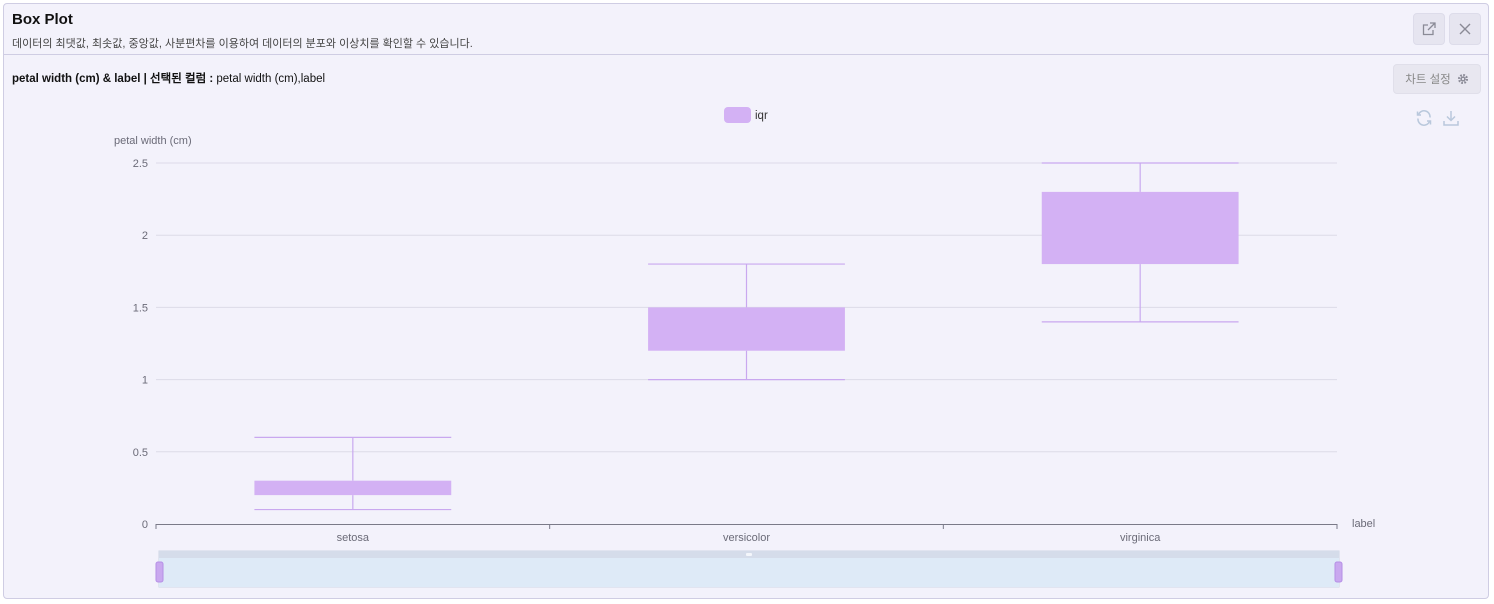 Image resolution: width=1494 pixels, height=604 pixels. Describe the element at coordinates (1451, 118) in the screenshot. I see `download-icon` at that location.